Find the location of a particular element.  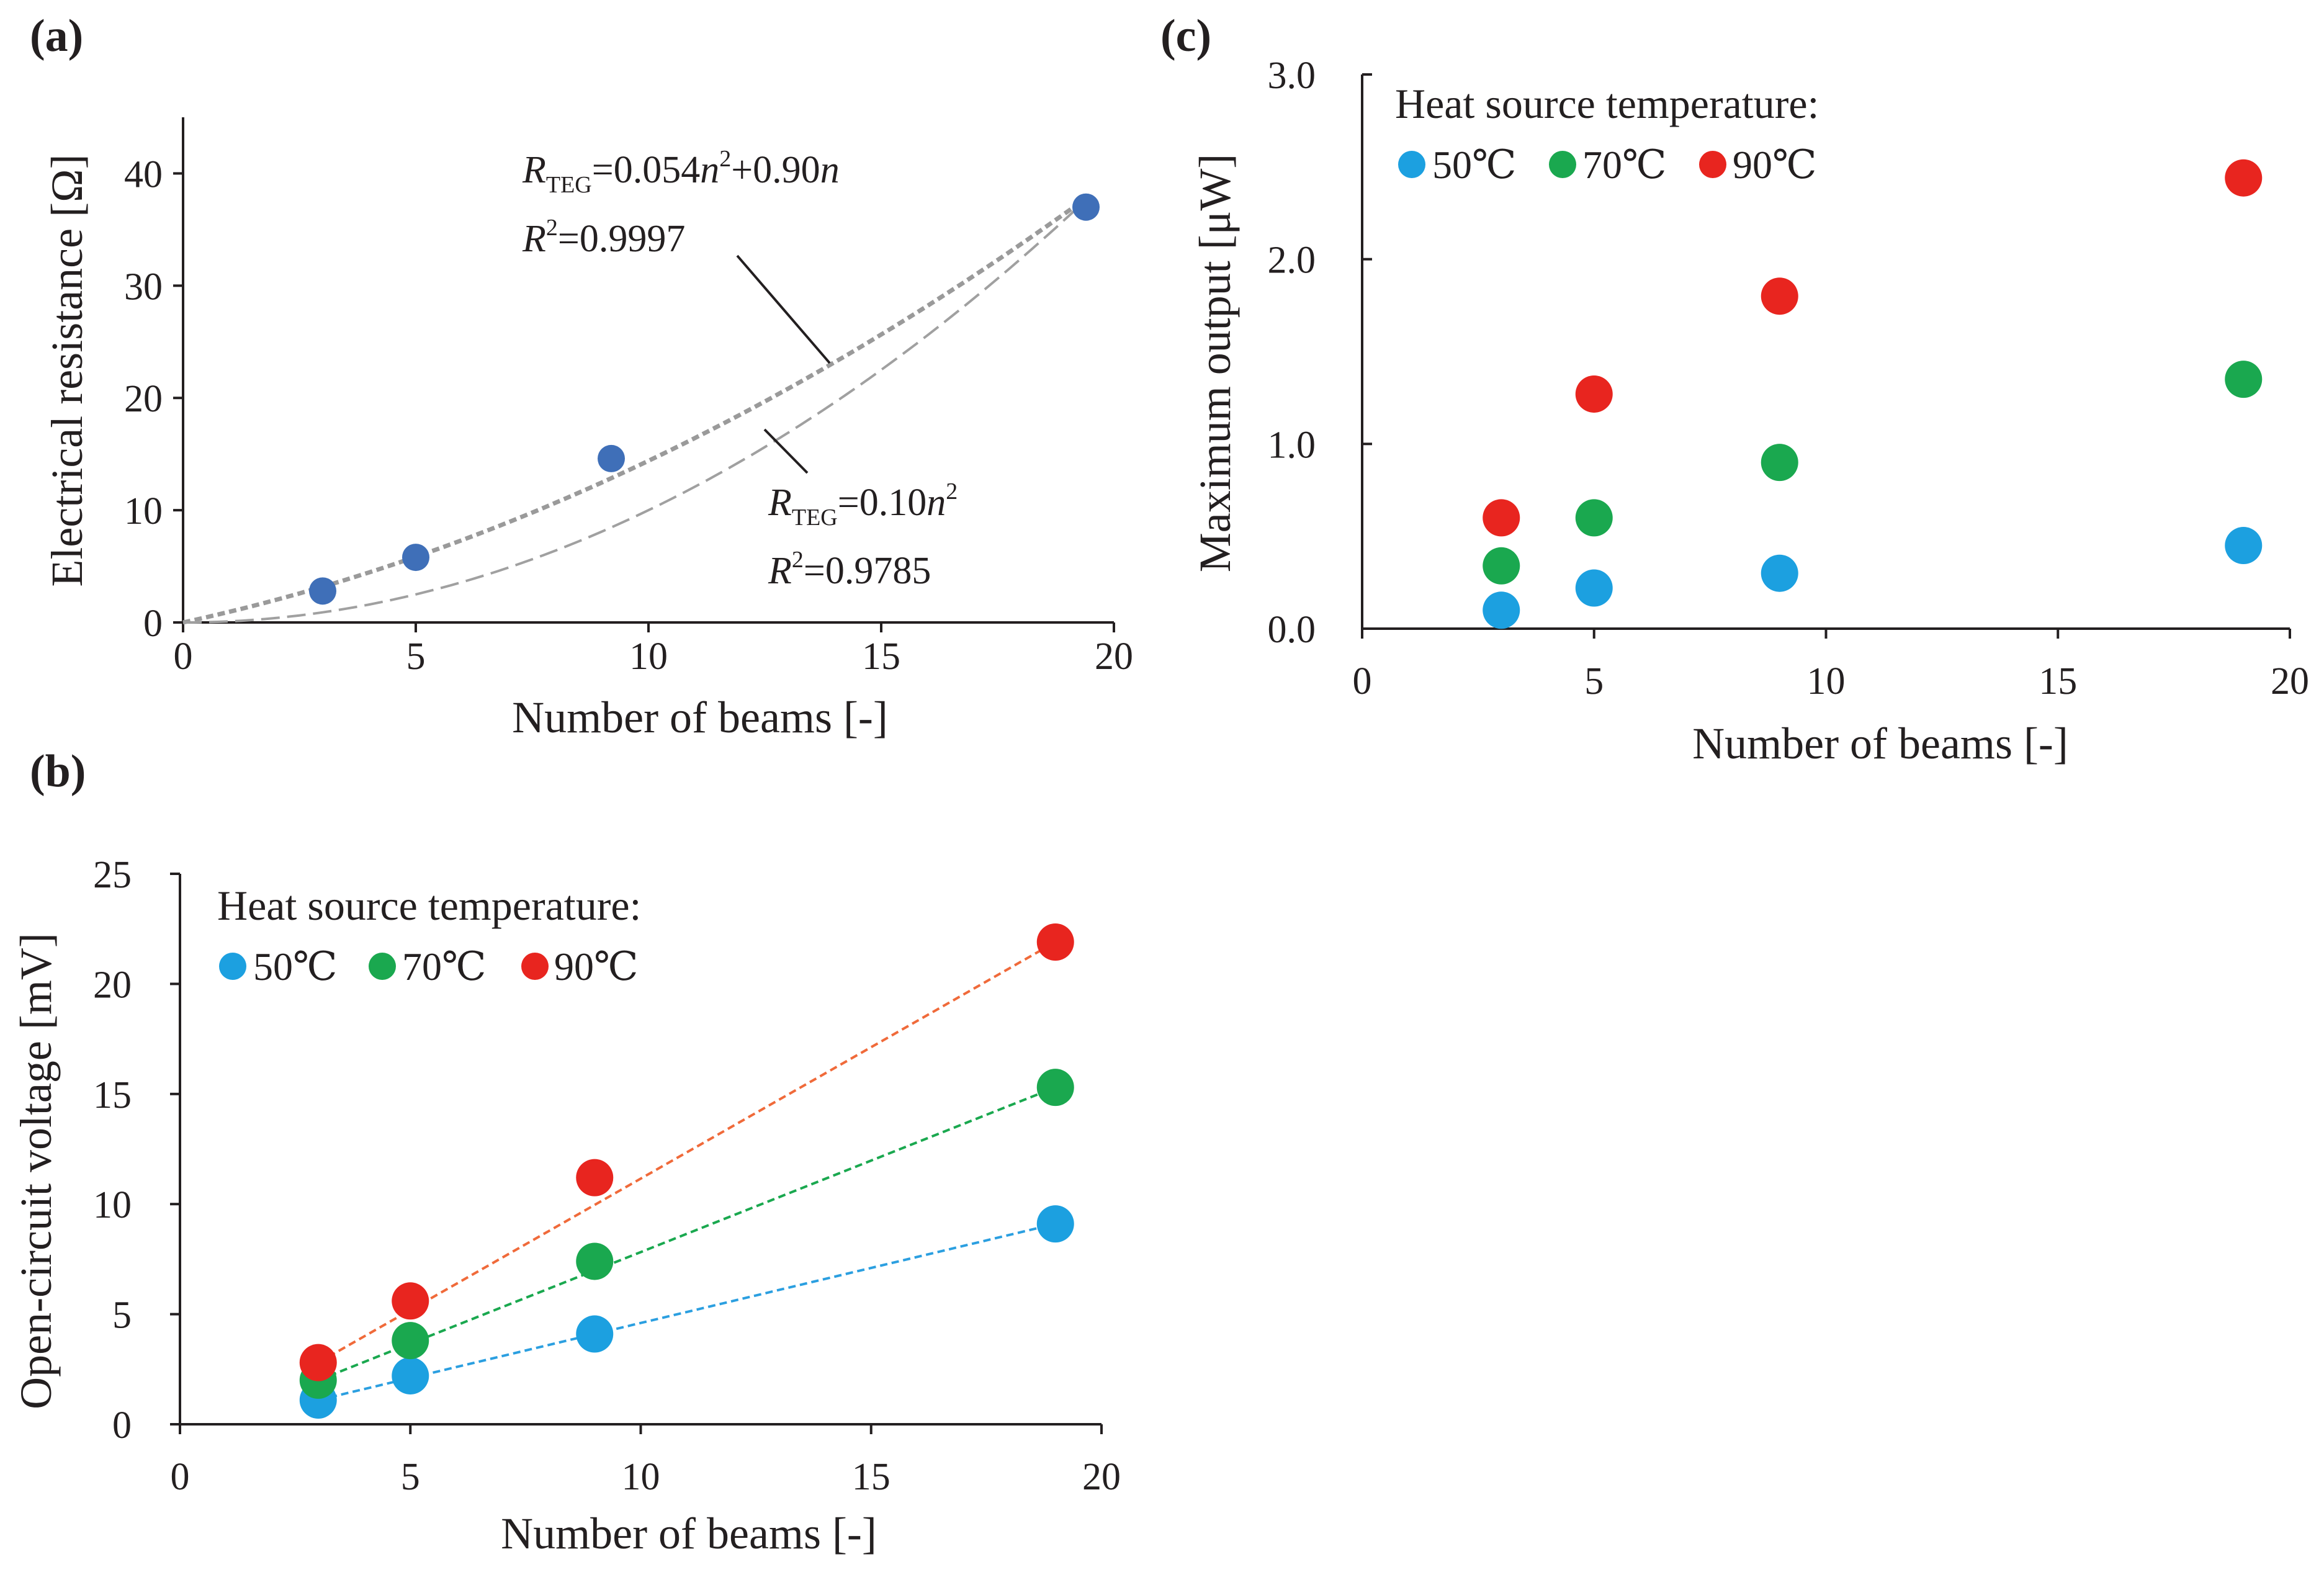

panel-b-legend-90c-label: 90℃ is located at coordinates (596, 967).